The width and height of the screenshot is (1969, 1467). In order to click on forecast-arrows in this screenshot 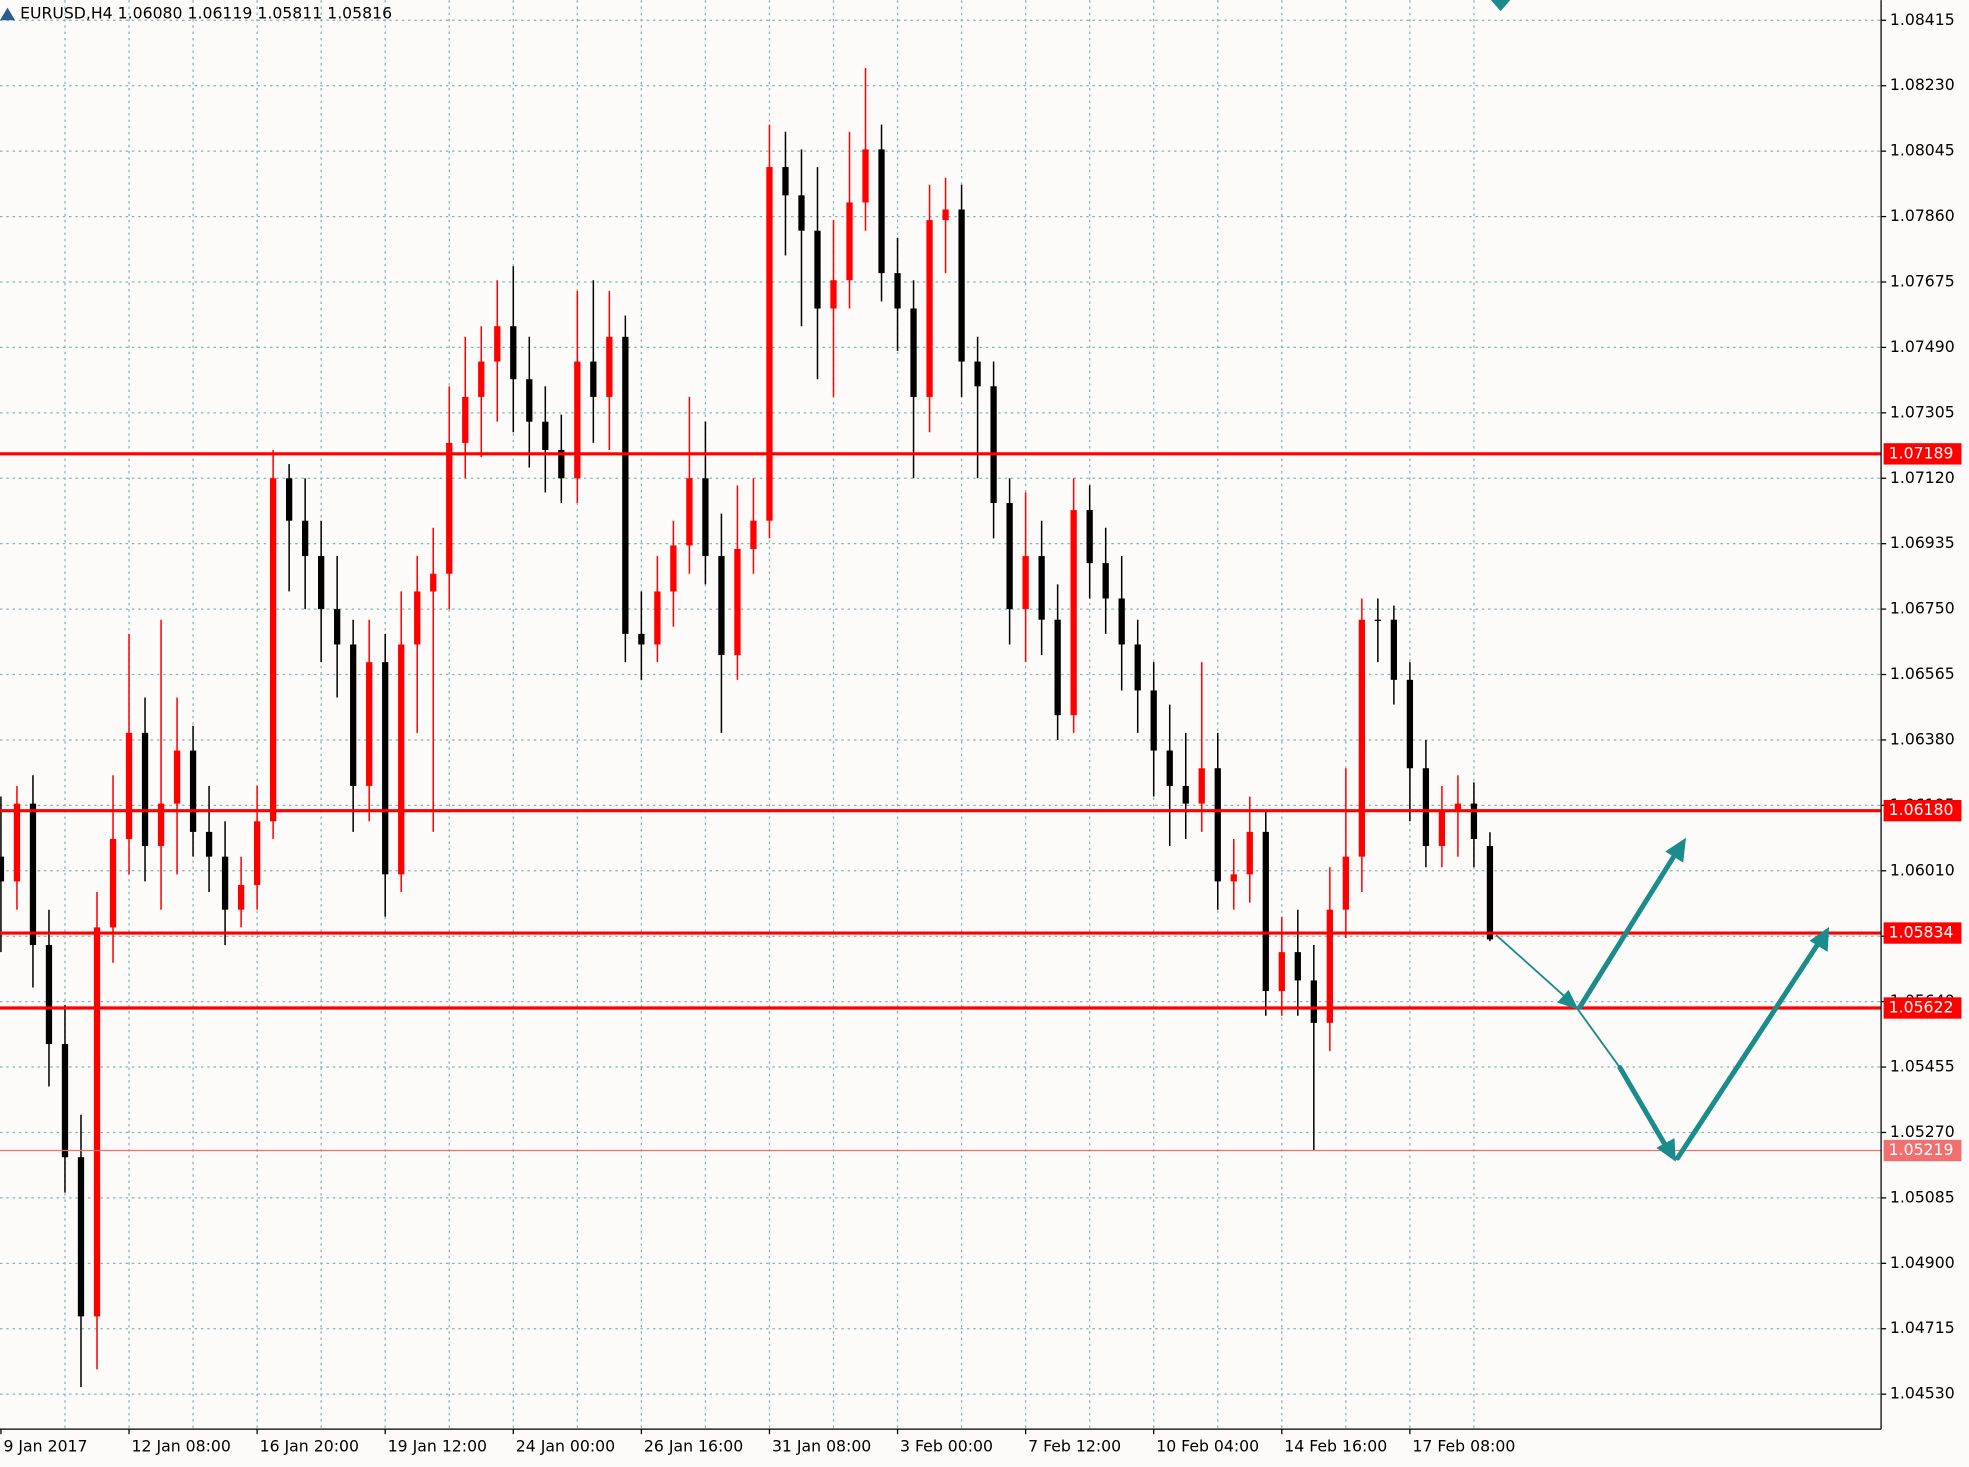, I will do `click(1660, 581)`.